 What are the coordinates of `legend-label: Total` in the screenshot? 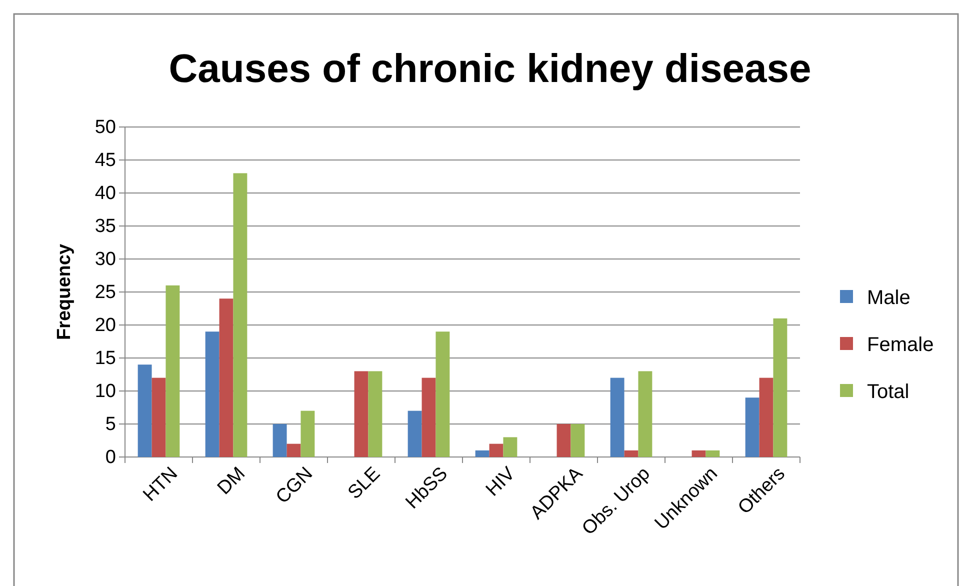 It's located at (888, 392).